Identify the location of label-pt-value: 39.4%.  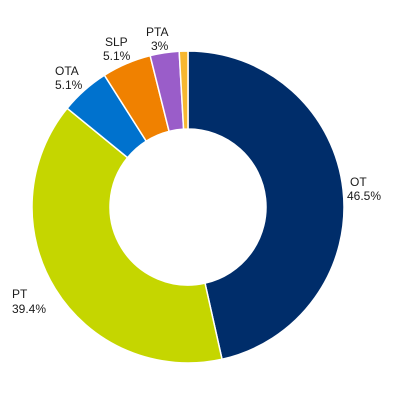
(29, 309).